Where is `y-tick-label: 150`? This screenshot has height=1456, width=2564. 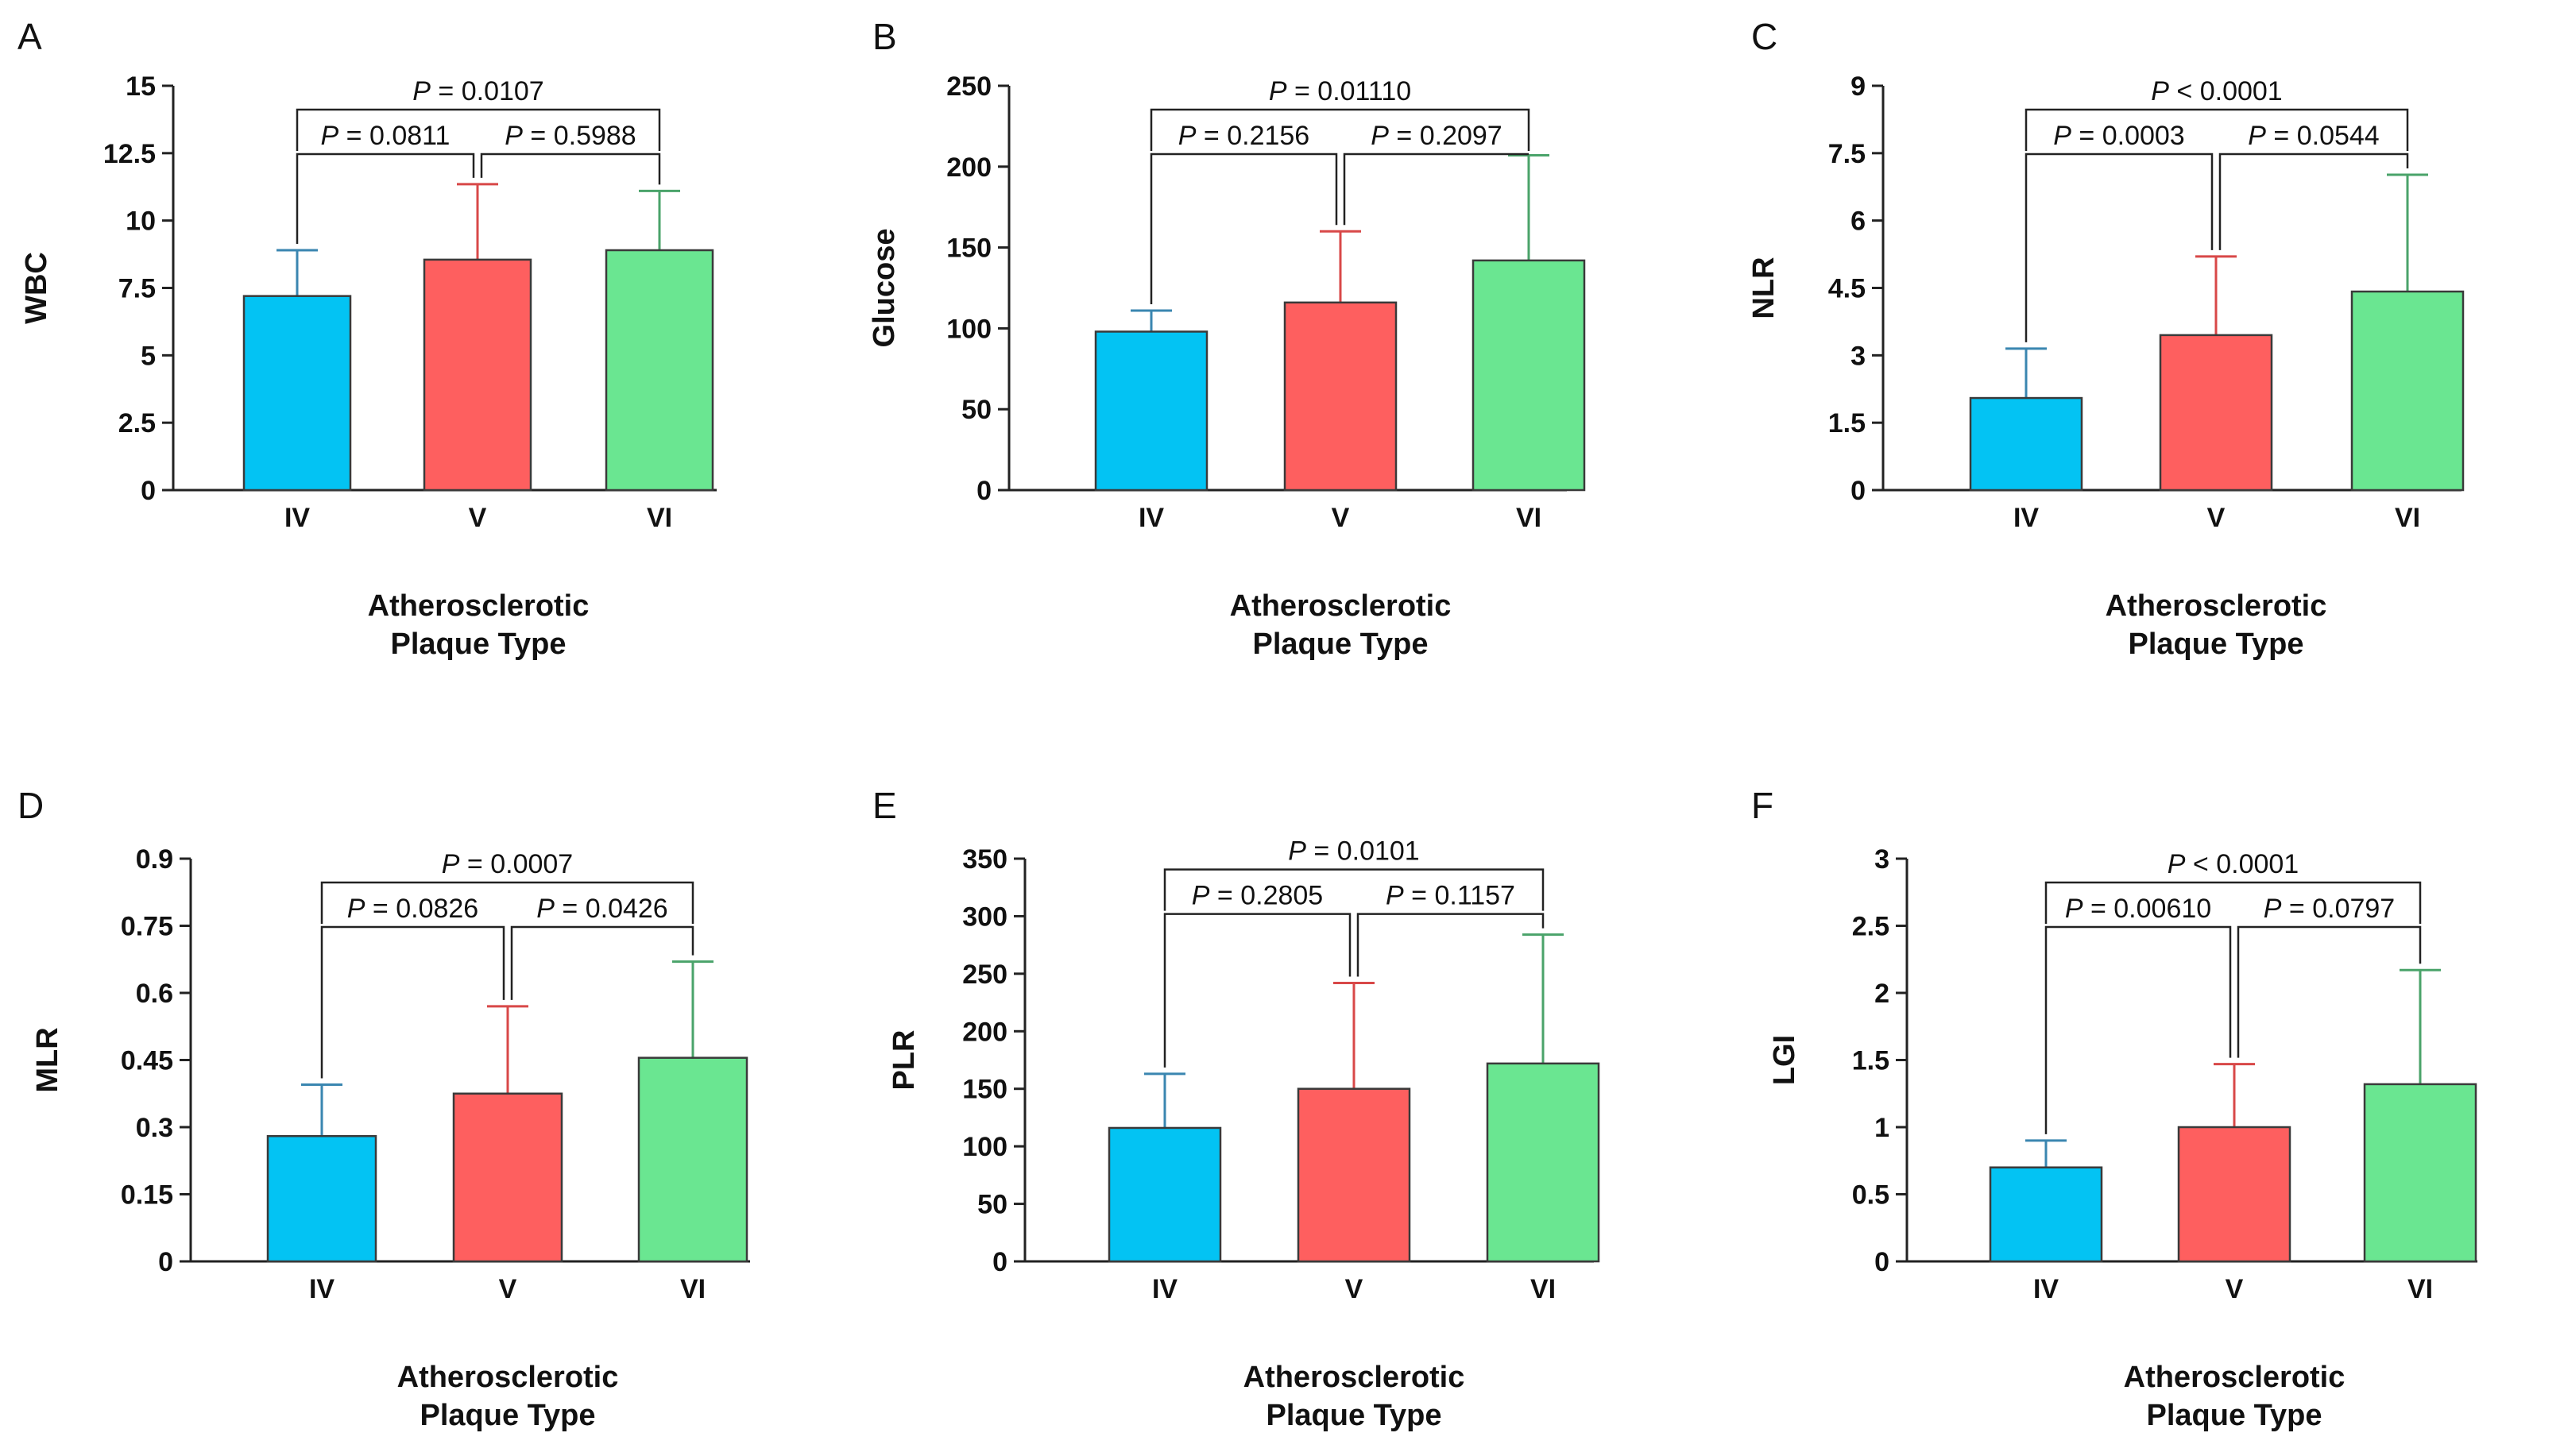 y-tick-label: 150 is located at coordinates (969, 249).